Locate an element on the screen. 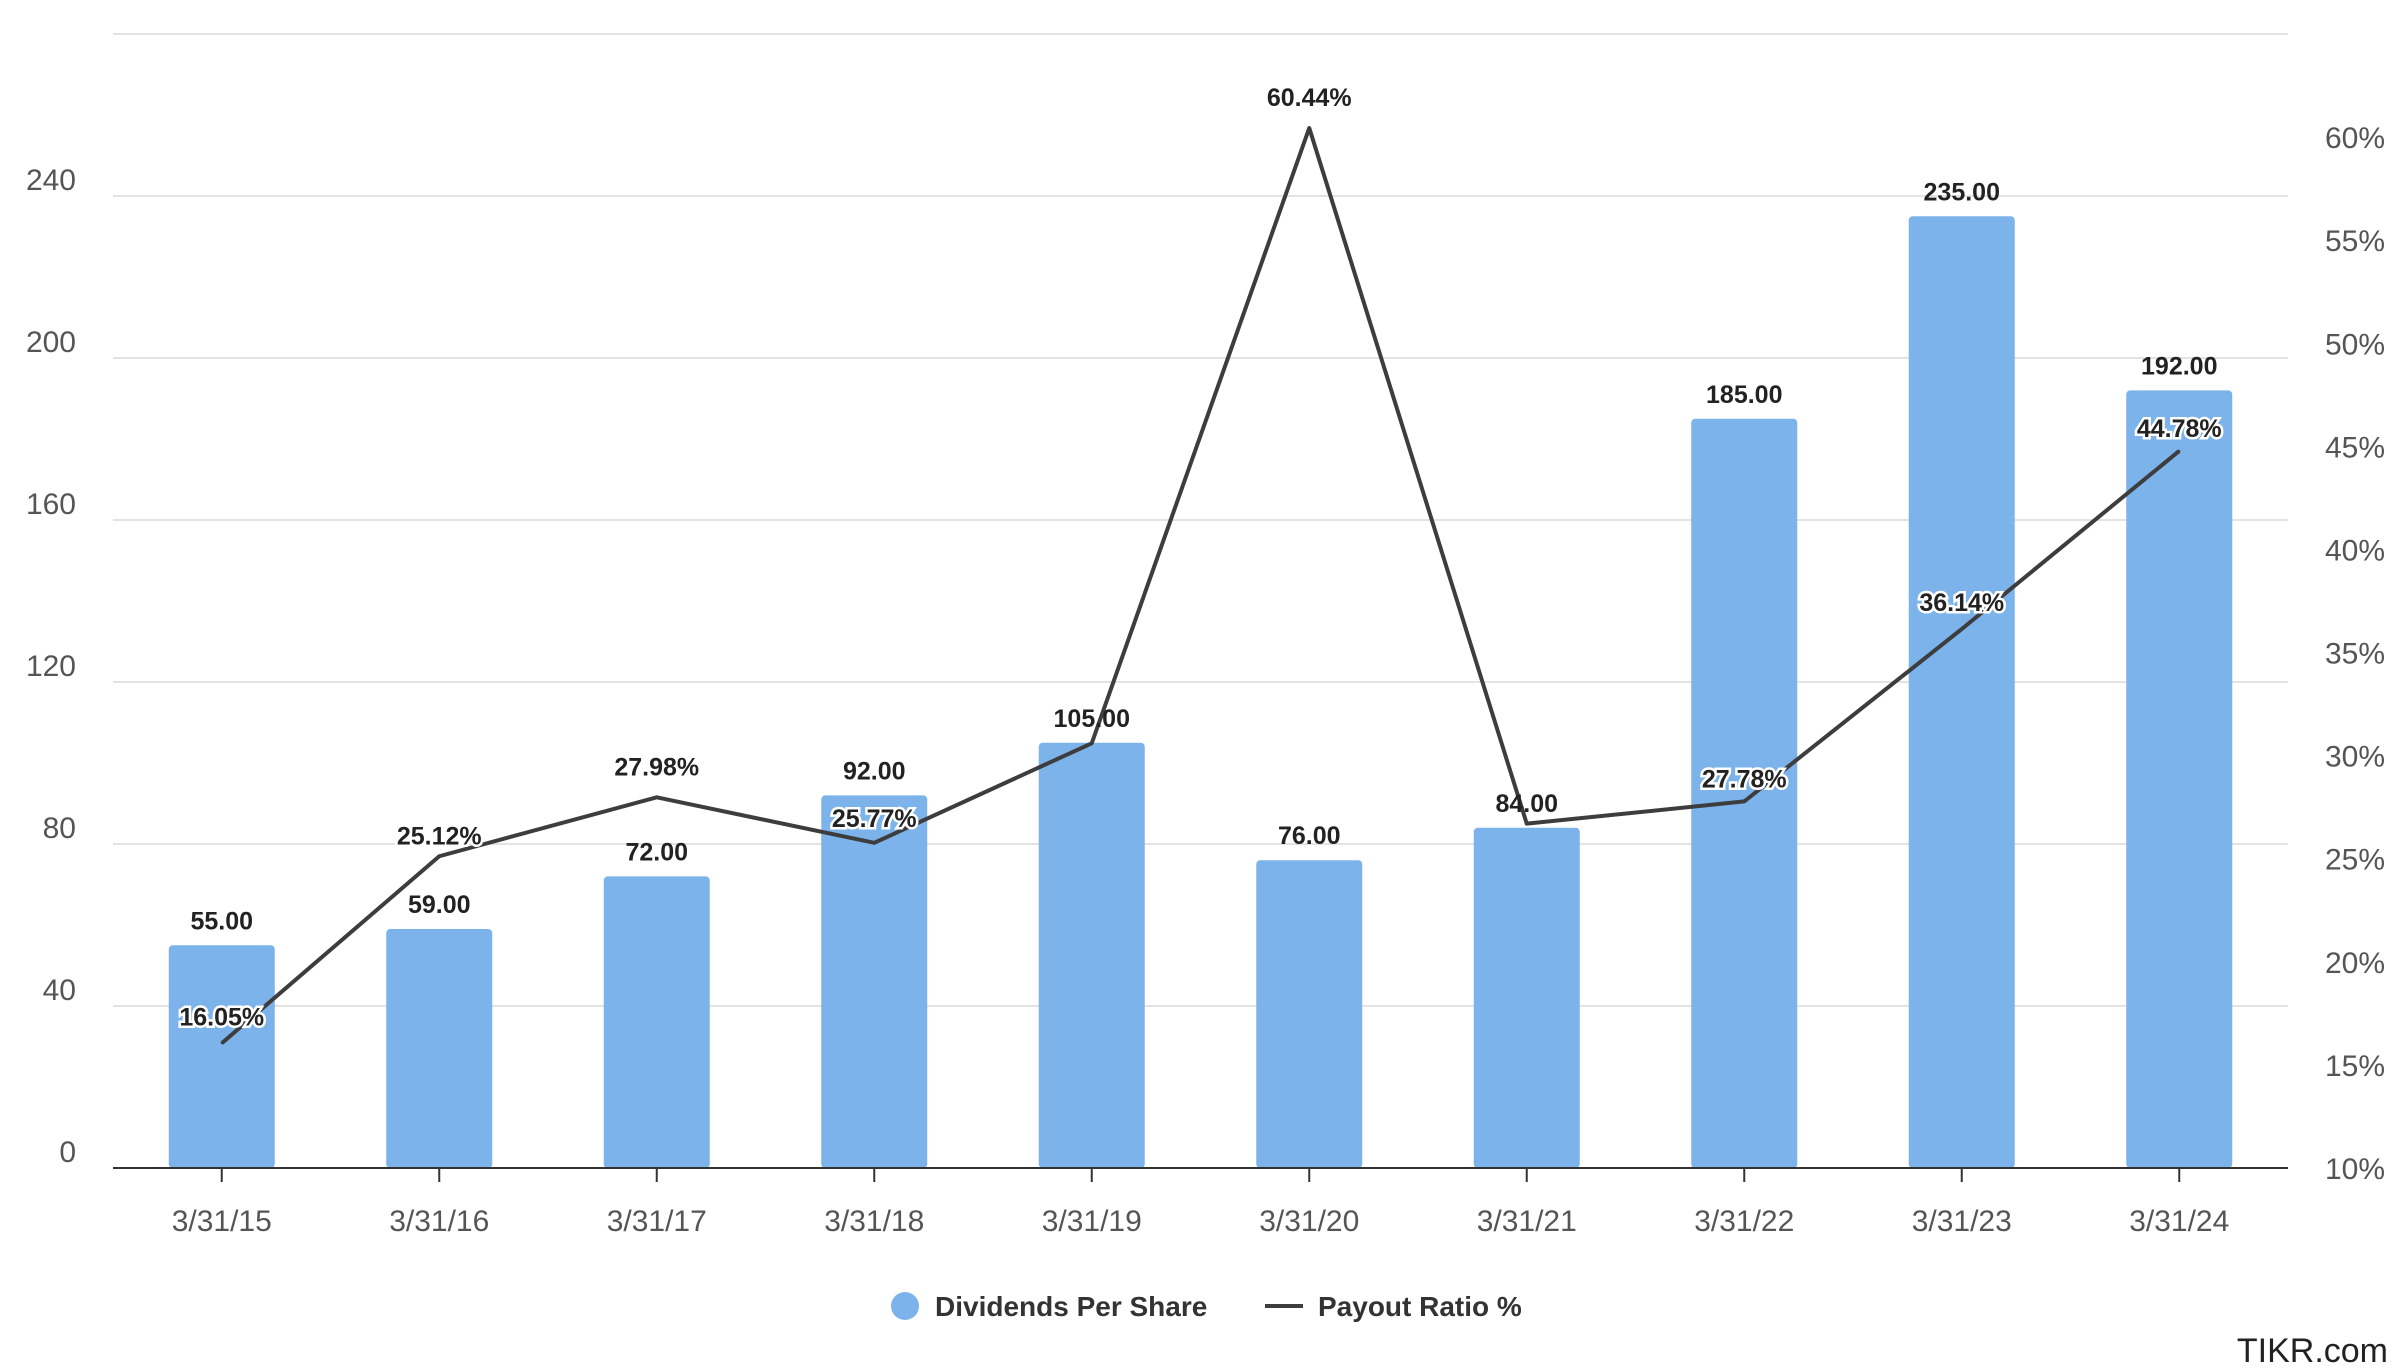 Image resolution: width=2400 pixels, height=1370 pixels. tikr-watermark: TIKR.com is located at coordinates (2312, 1351).